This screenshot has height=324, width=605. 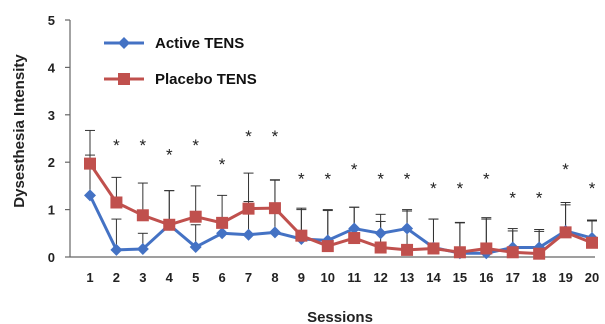 I want to click on x-tick-label: 3, so click(x=142, y=277).